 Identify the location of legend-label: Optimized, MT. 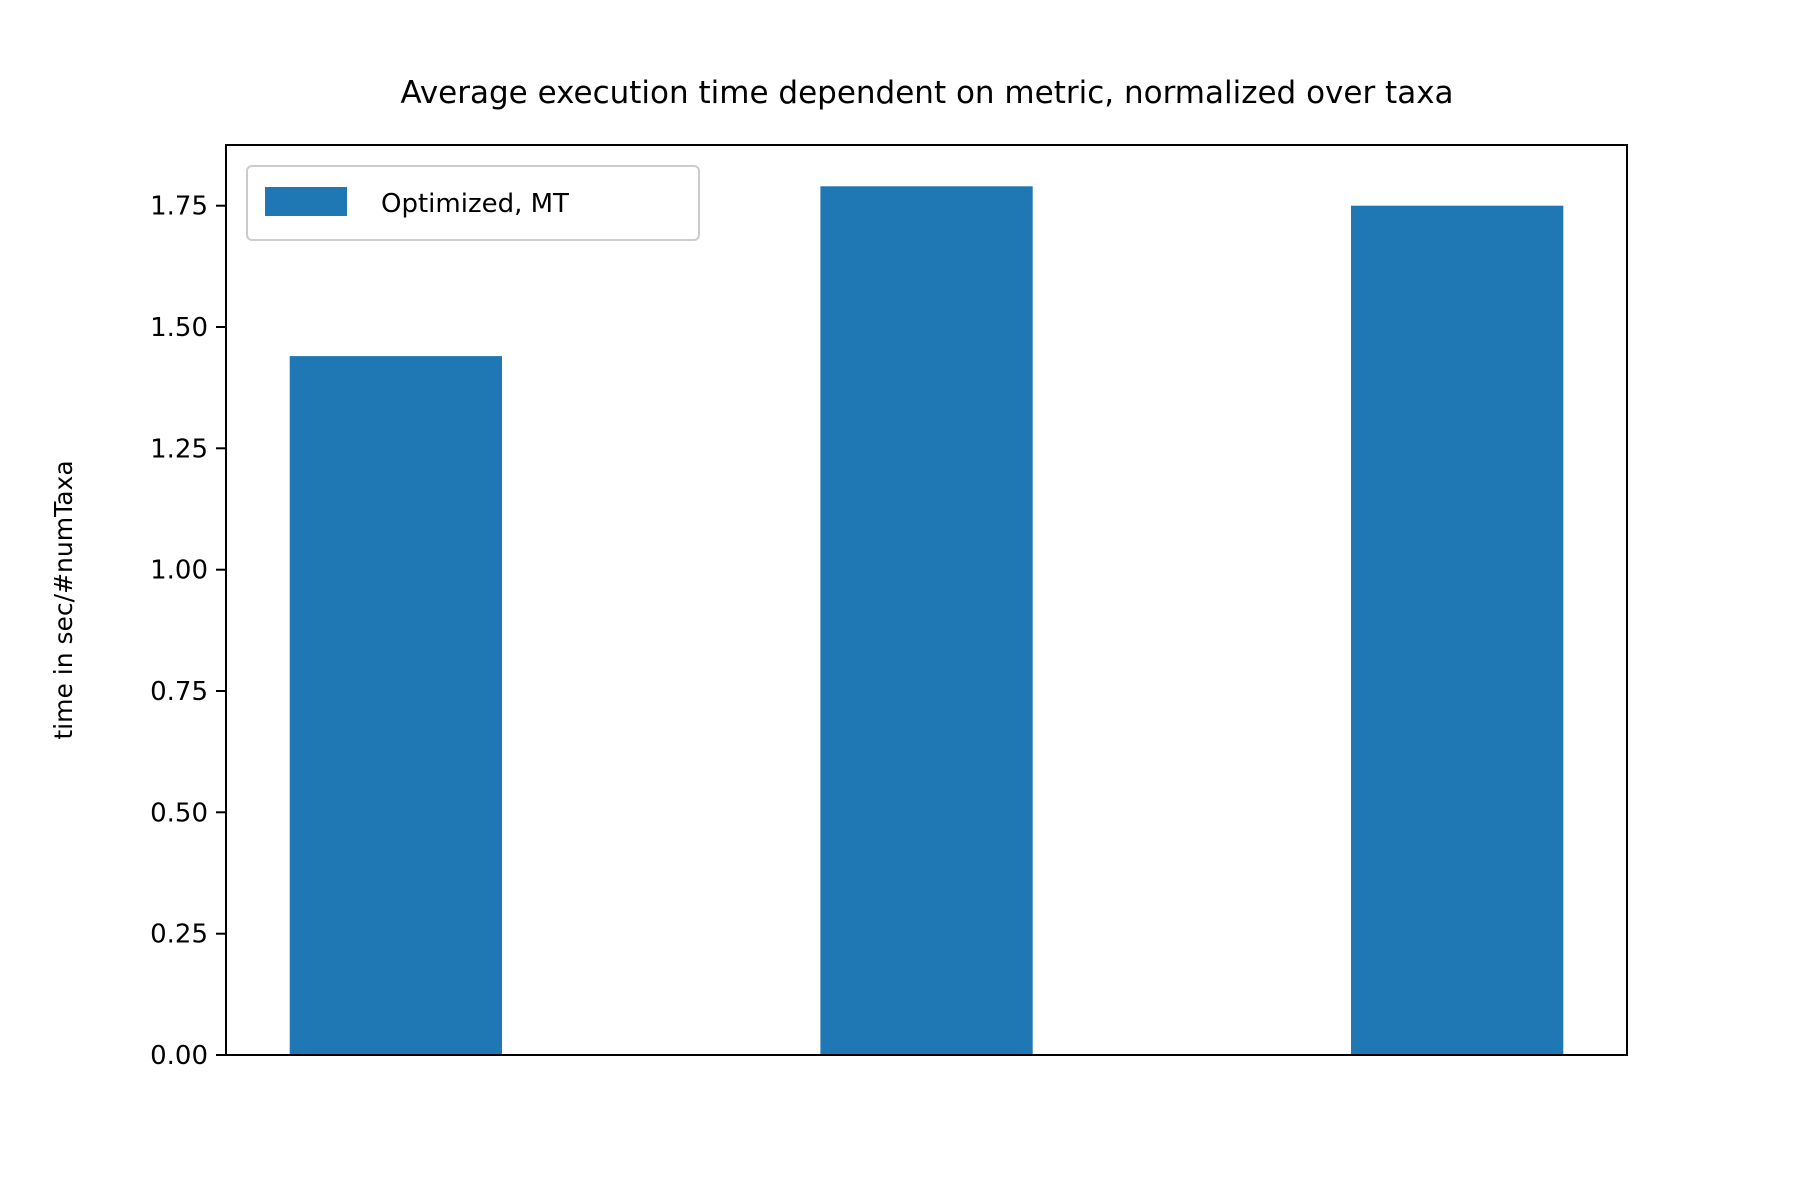
(475, 204).